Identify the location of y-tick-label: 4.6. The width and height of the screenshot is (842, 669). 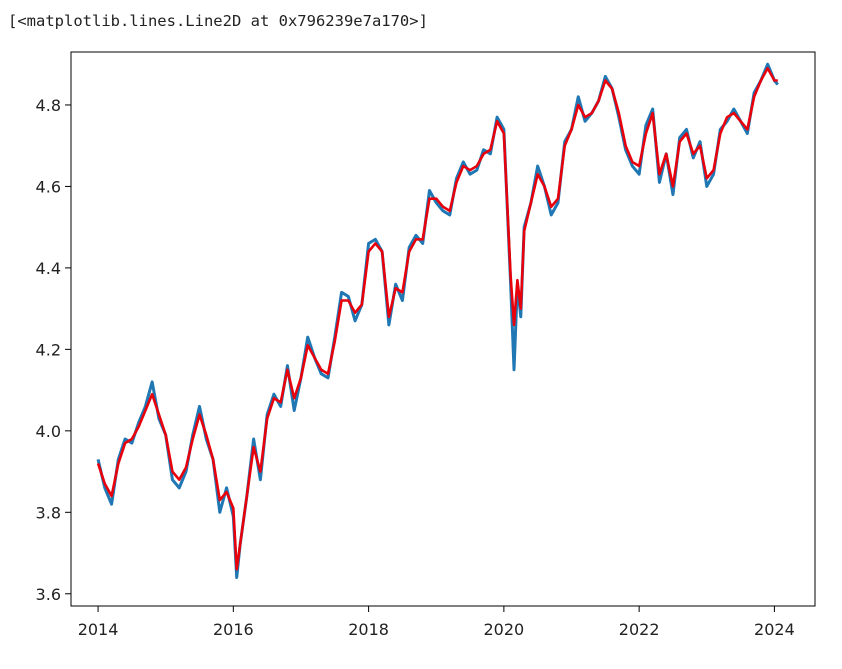
(48, 186).